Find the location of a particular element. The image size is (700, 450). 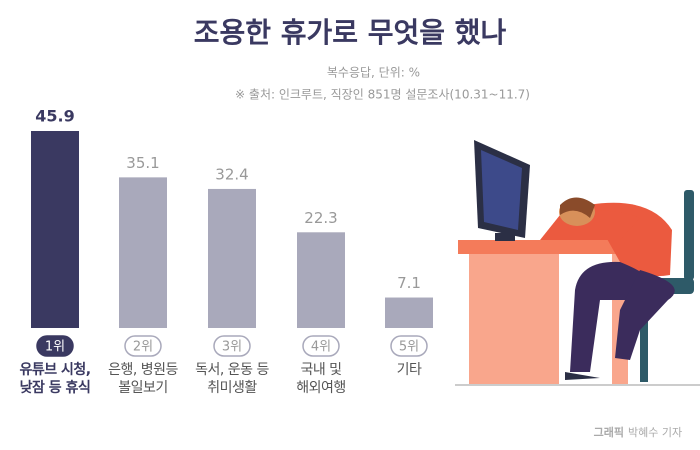

value-label: 22.3 is located at coordinates (320, 218).